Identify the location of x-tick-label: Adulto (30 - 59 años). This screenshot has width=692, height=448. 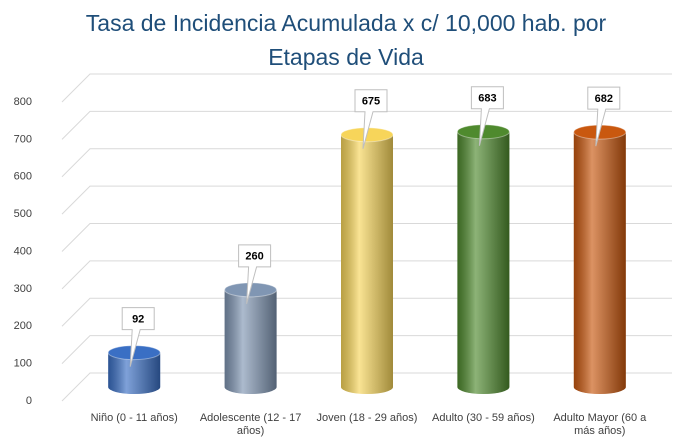
(483, 418).